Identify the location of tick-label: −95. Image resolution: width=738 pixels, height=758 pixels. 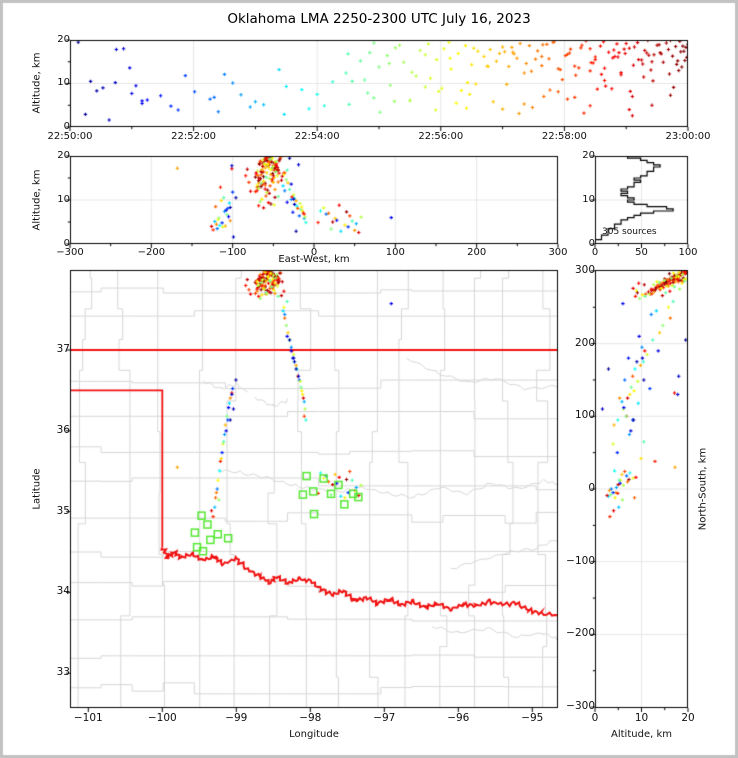
(532, 718).